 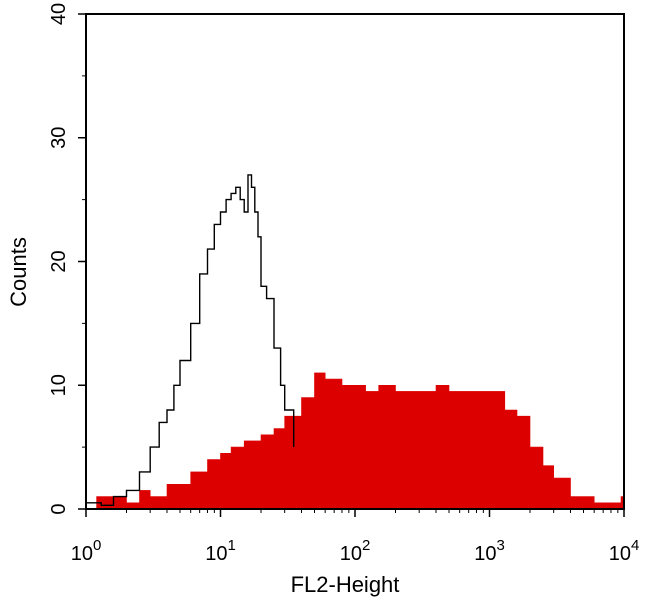 What do you see at coordinates (59, 261) in the screenshot?
I see `y-tick-label-2: 20` at bounding box center [59, 261].